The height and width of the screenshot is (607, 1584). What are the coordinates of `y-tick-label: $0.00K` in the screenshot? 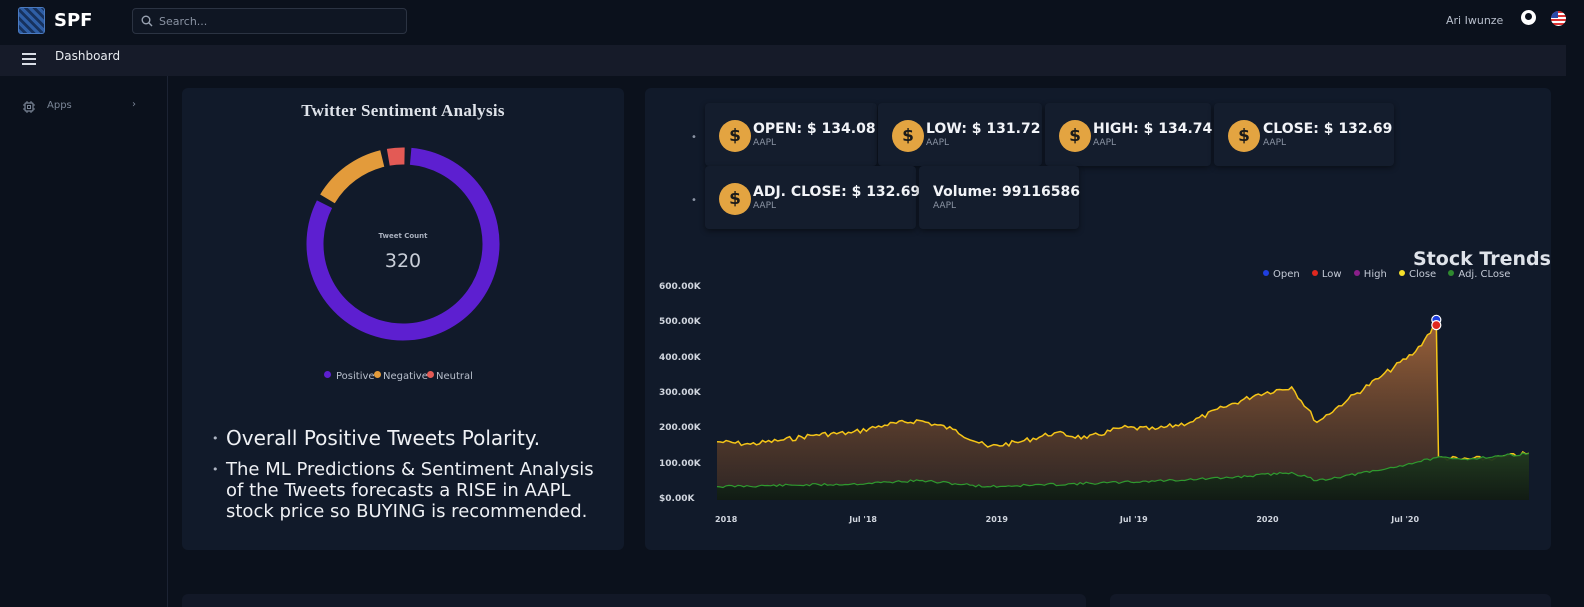 It's located at (677, 499).